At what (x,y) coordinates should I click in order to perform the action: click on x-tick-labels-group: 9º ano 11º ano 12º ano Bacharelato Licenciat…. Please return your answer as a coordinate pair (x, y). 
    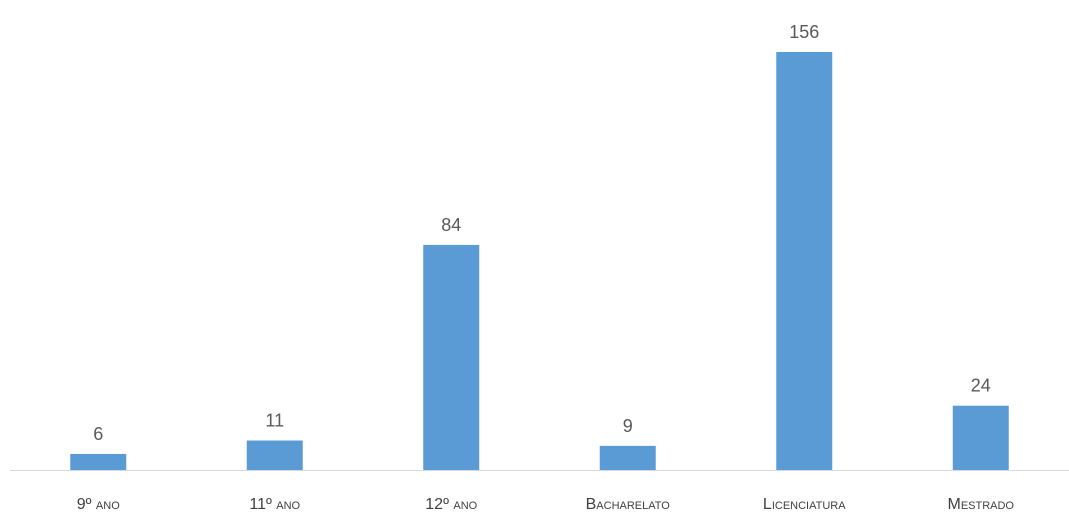
    Looking at the image, I should click on (546, 504).